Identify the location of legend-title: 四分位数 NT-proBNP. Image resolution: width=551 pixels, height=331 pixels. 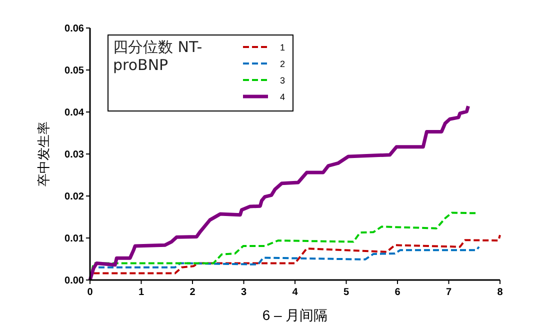
(158, 56).